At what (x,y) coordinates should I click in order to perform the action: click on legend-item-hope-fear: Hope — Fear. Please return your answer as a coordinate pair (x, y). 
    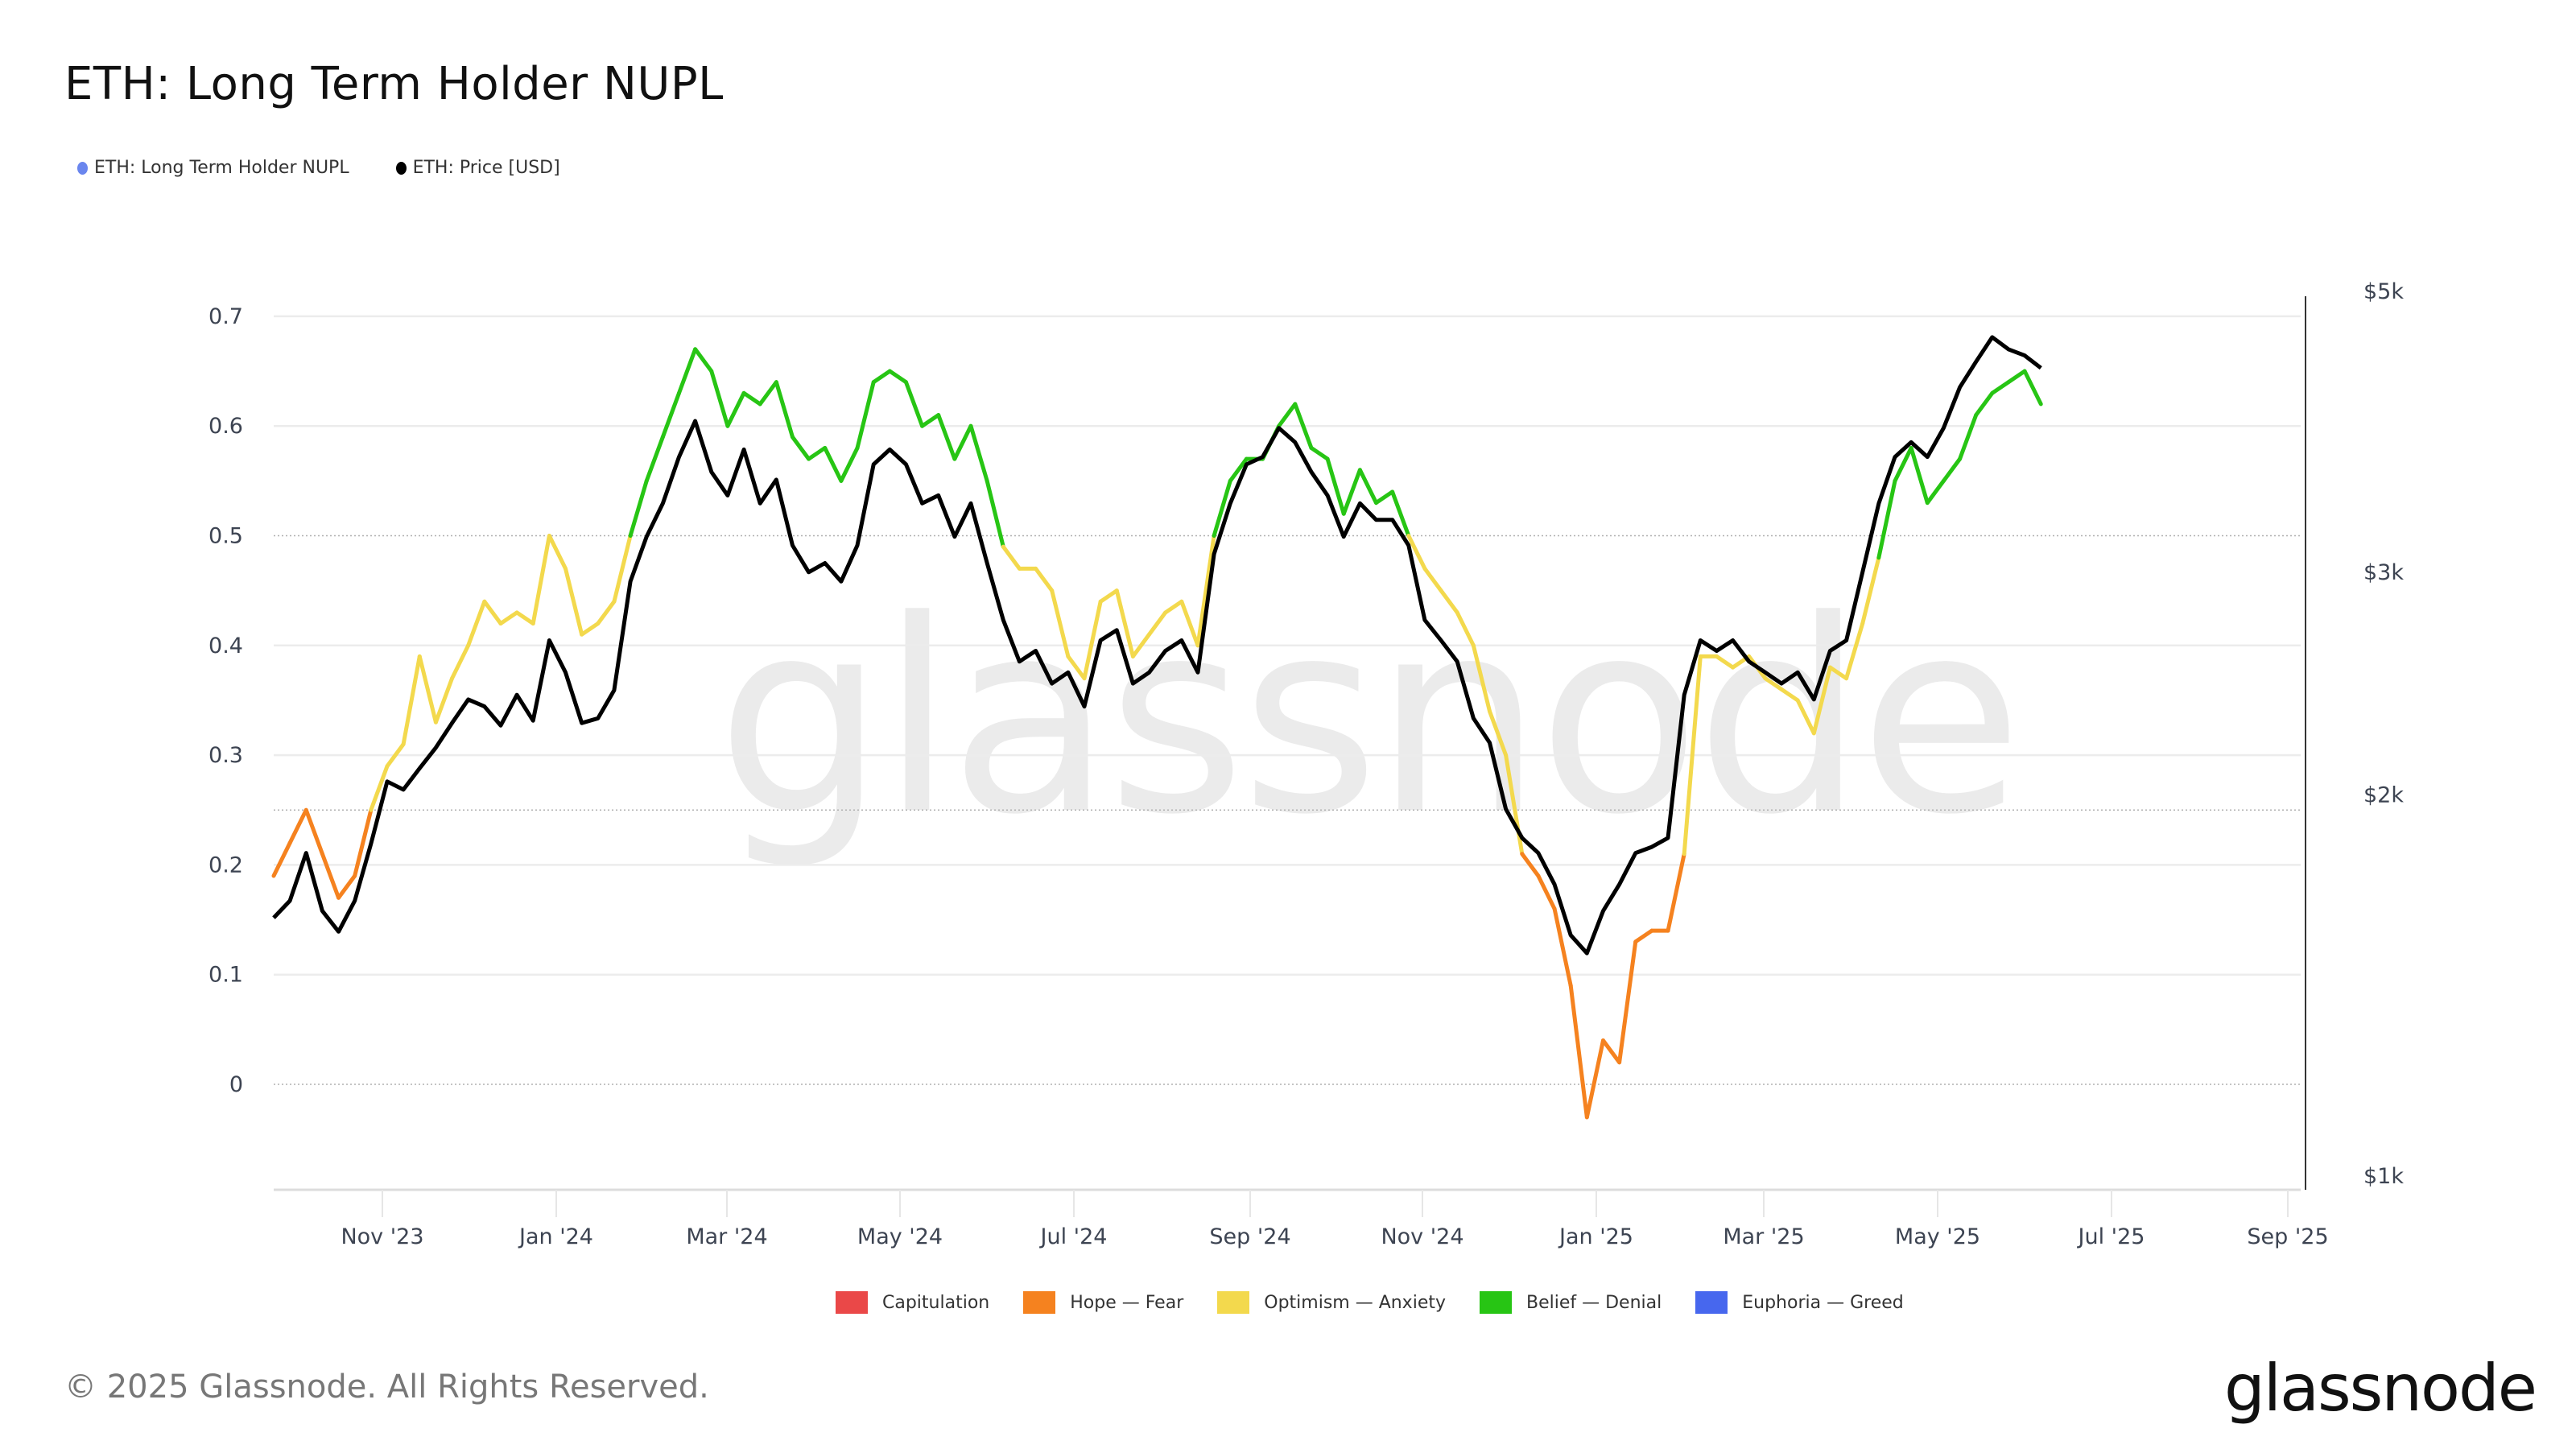
    Looking at the image, I should click on (1103, 1302).